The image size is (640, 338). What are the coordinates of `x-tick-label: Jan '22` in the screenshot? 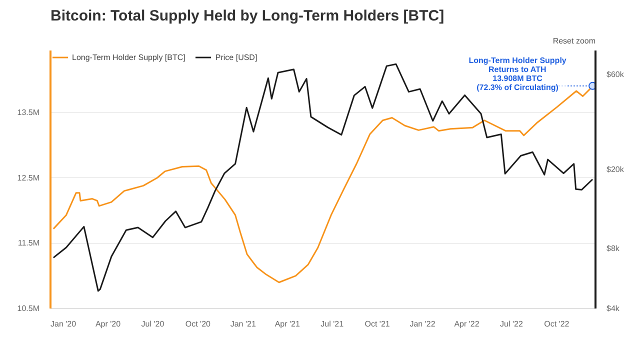 It's located at (423, 324).